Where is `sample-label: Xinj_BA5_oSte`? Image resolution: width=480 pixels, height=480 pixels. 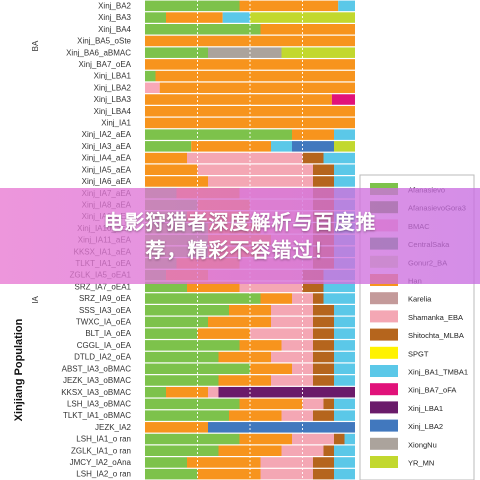 sample-label: Xinj_BA5_oSte is located at coordinates (104, 41).